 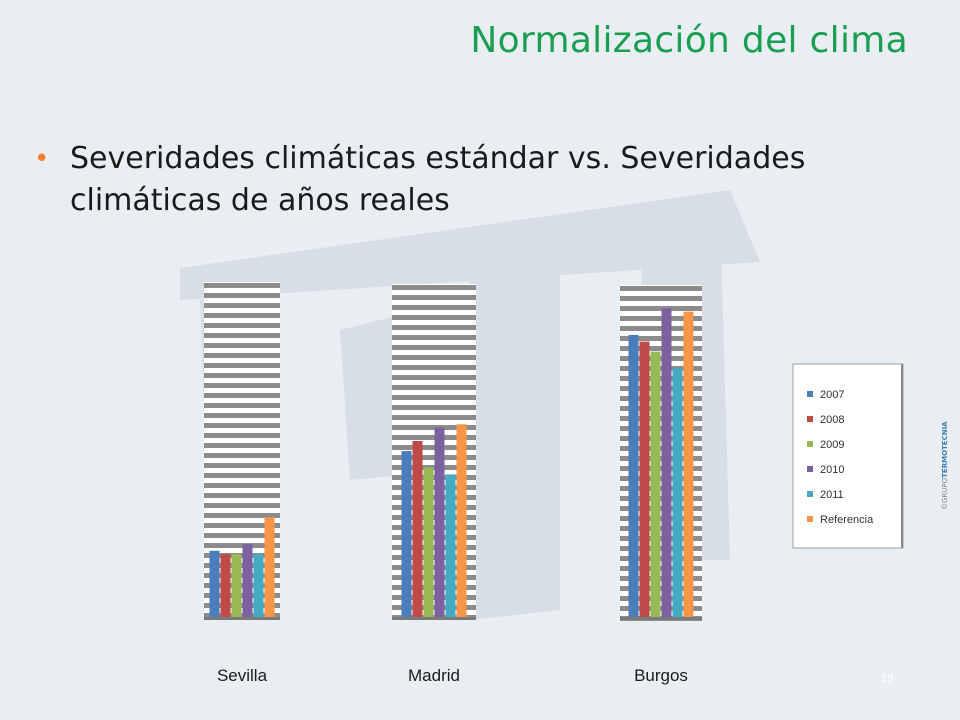 What do you see at coordinates (810, 519) in the screenshot?
I see `legend-swatch-referencia` at bounding box center [810, 519].